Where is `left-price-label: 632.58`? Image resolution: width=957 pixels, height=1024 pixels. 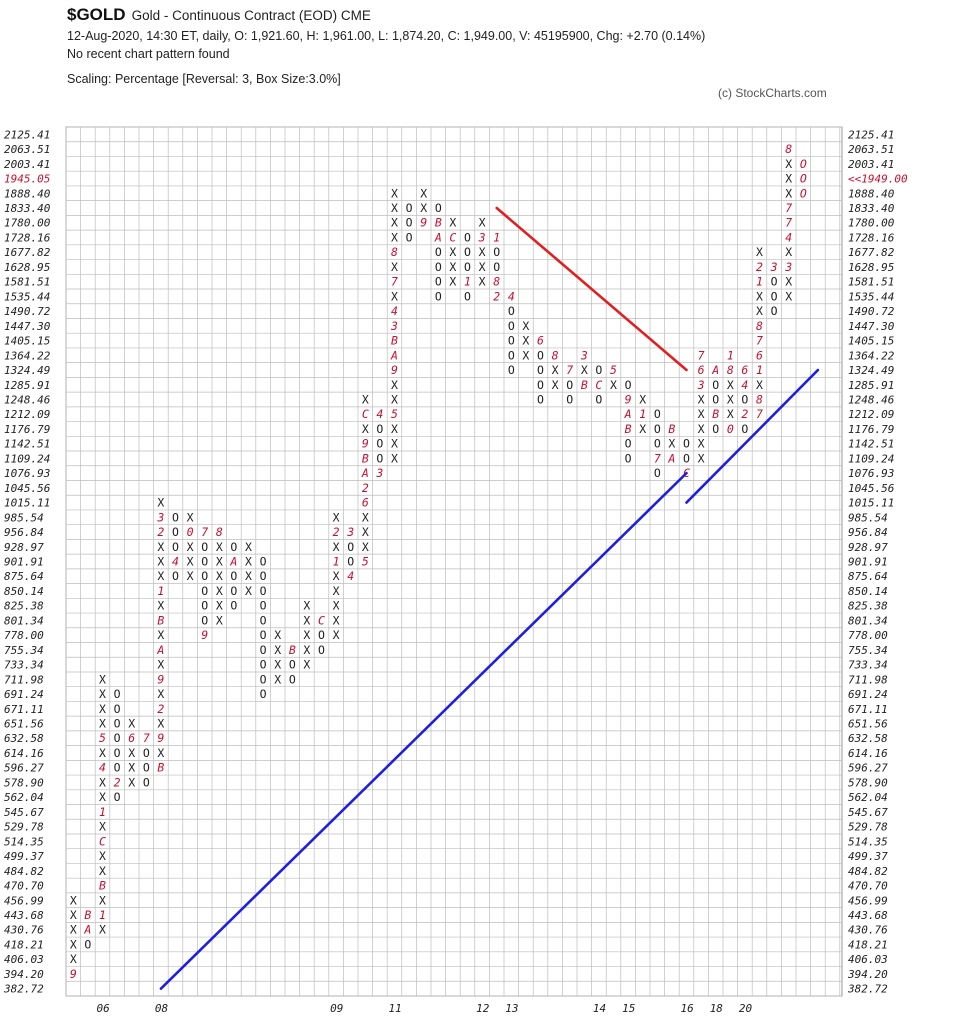
left-price-label: 632.58 is located at coordinates (24, 738).